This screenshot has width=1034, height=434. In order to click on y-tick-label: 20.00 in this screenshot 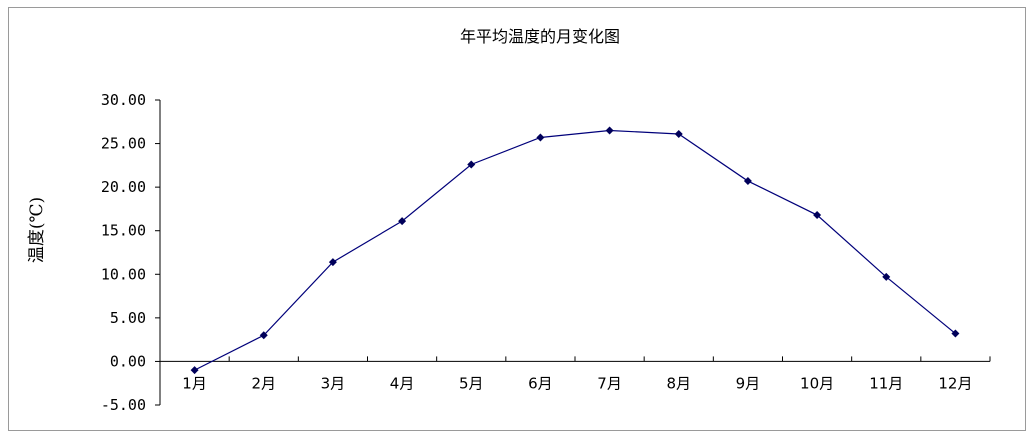, I will do `click(123, 187)`.